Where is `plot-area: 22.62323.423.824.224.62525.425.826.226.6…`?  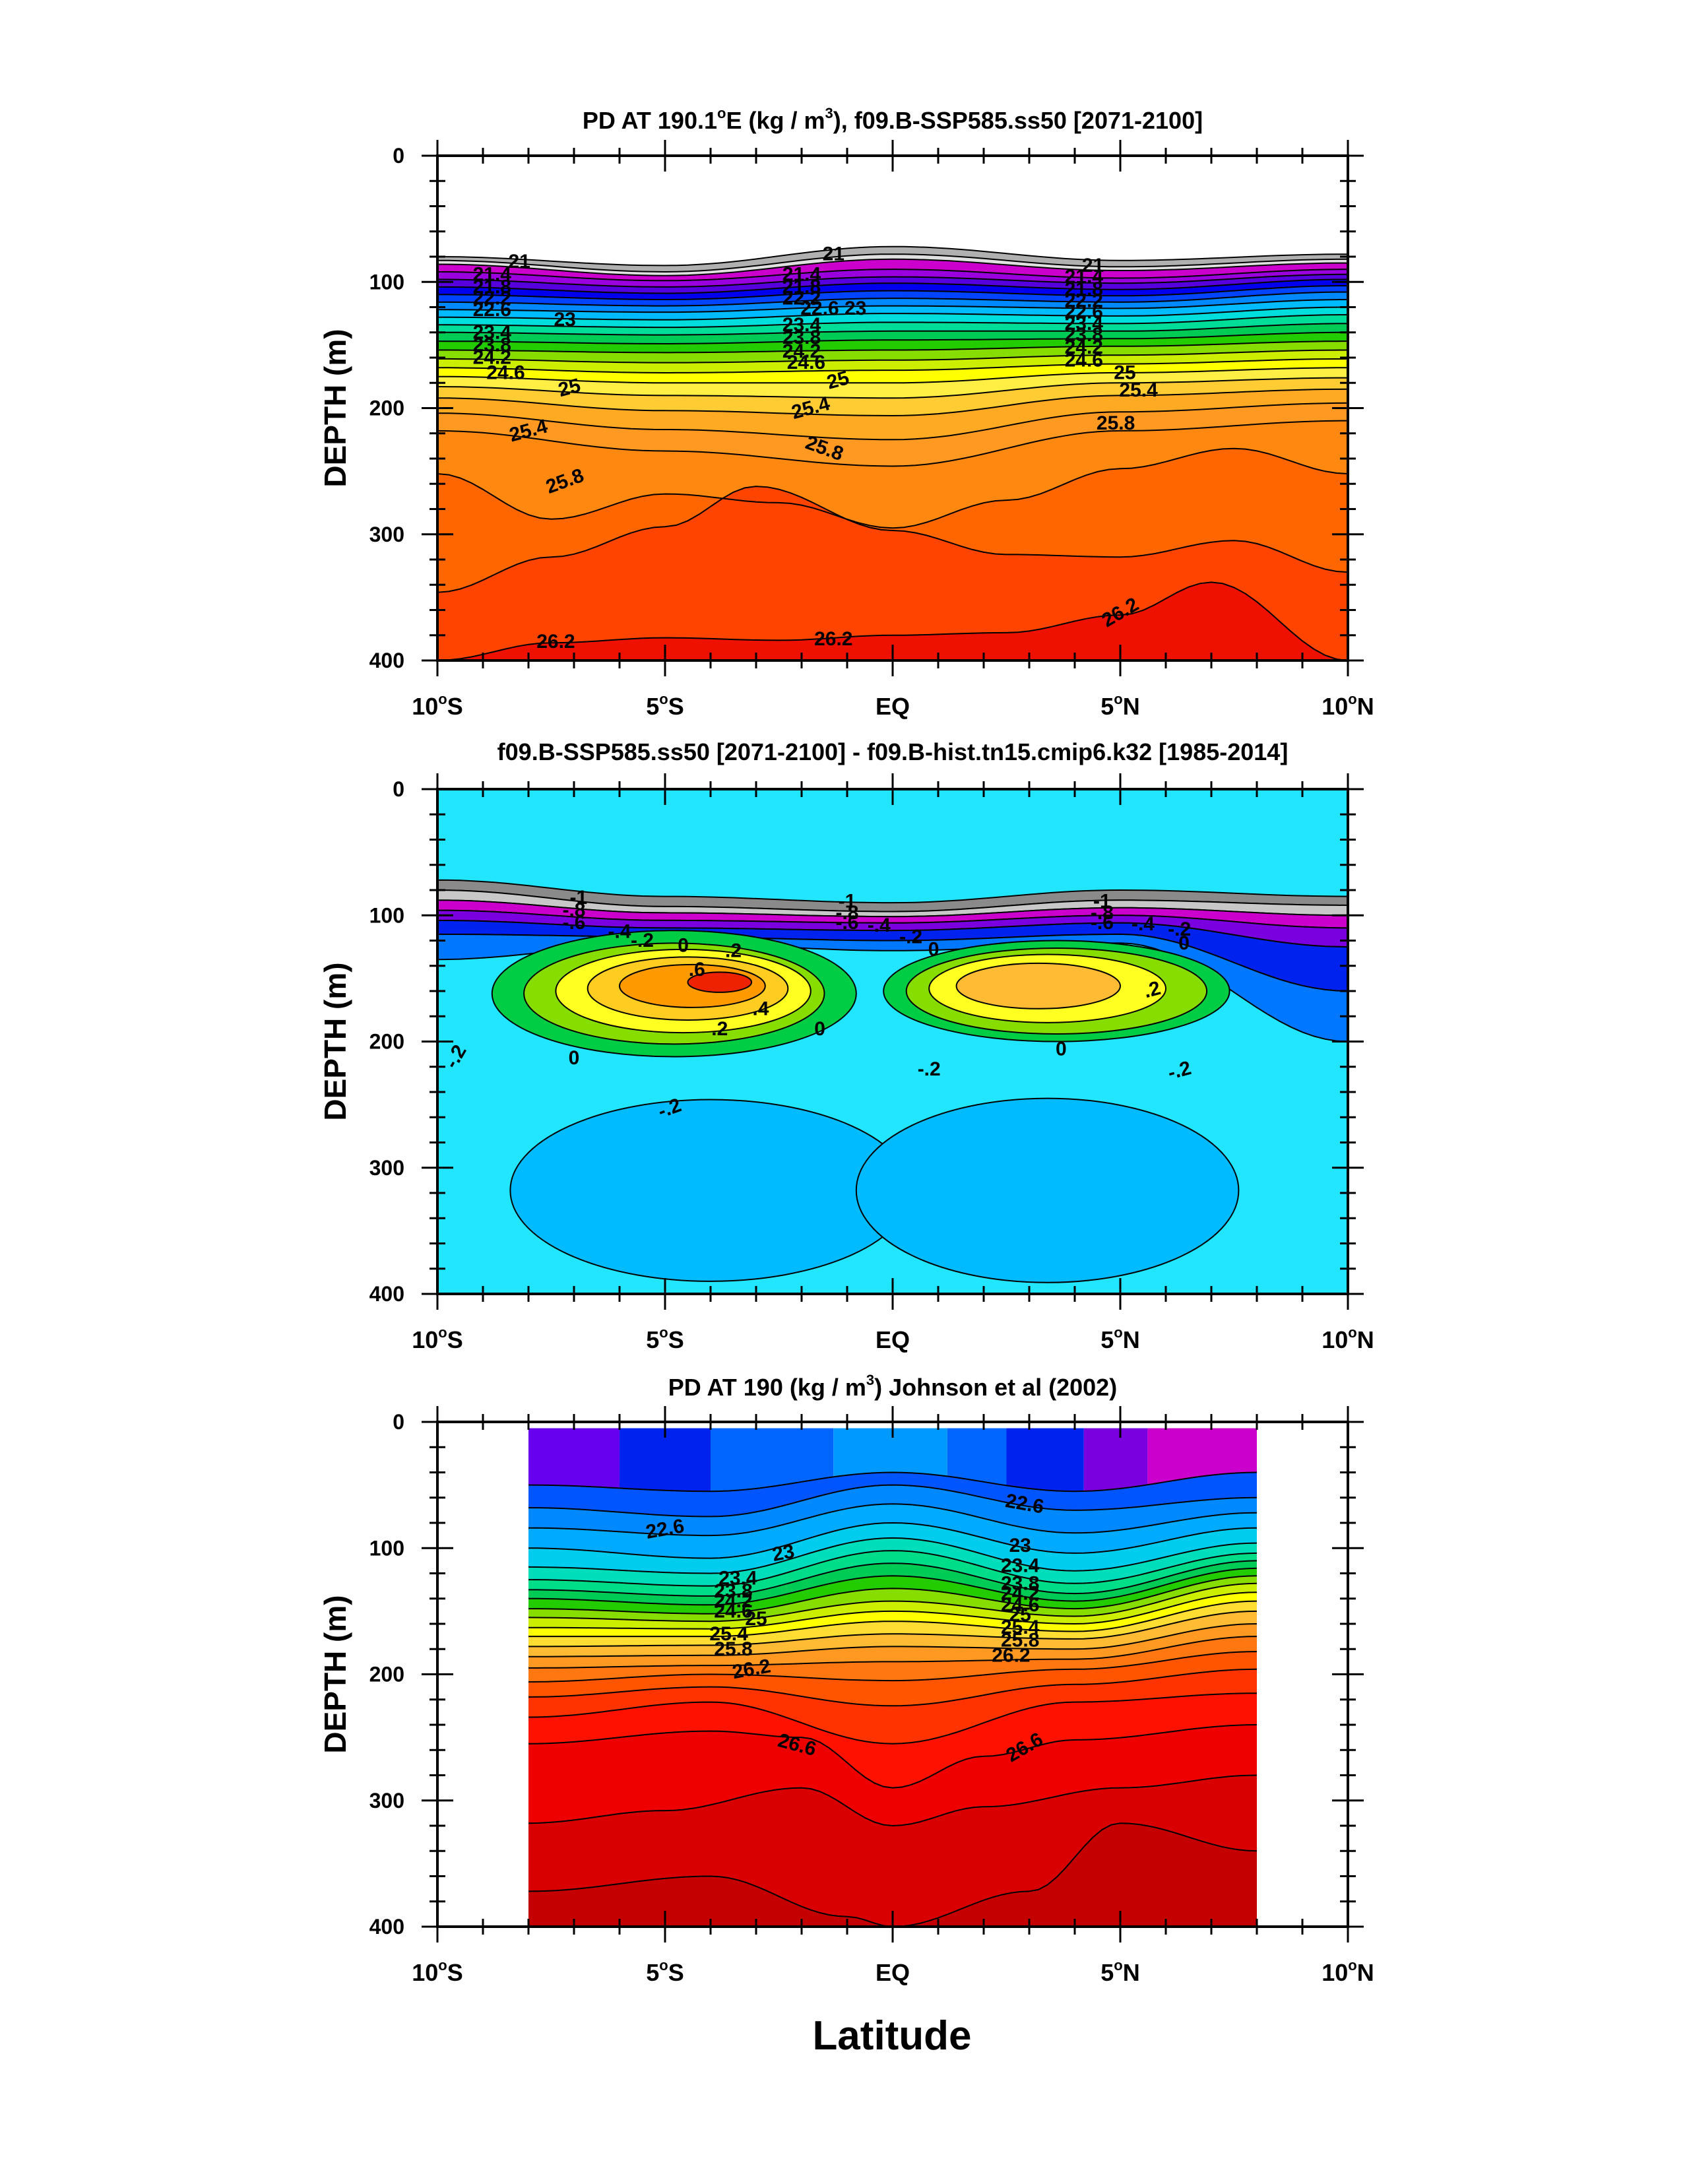
plot-area: 22.62323.423.824.224.62525.425.826.226.6… is located at coordinates (893, 1677).